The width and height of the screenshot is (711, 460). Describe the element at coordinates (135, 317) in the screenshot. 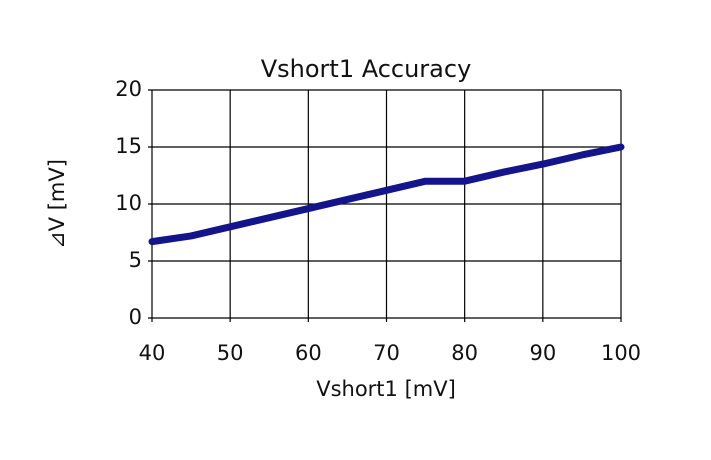

I see `y-tick-label: 0` at that location.